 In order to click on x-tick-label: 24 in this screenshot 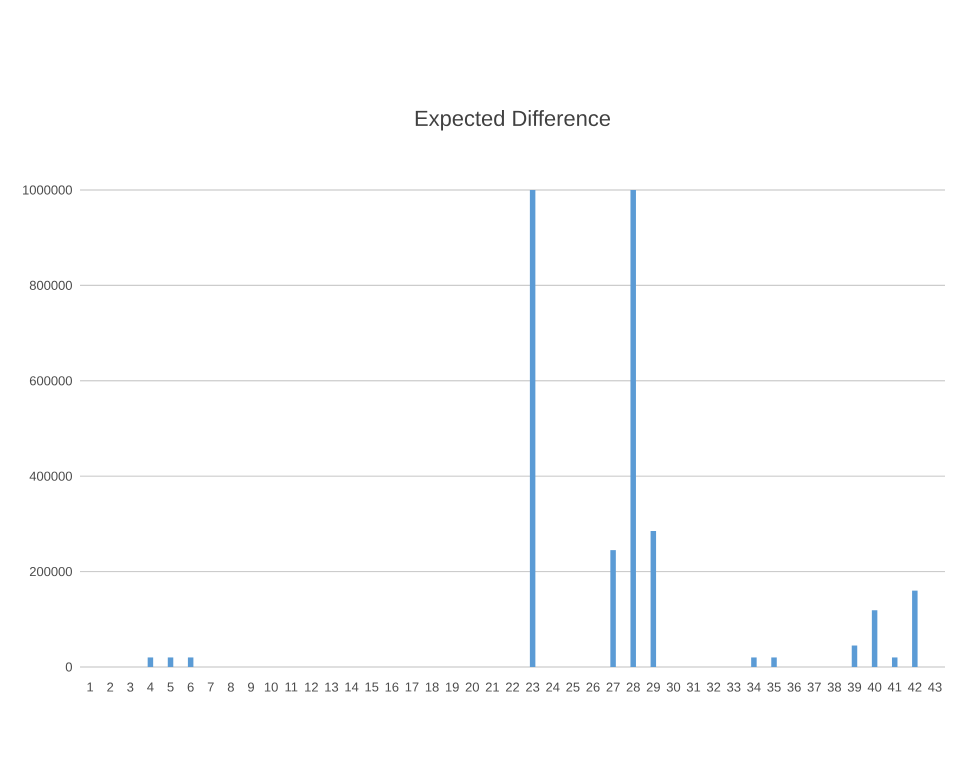, I will do `click(553, 687)`.